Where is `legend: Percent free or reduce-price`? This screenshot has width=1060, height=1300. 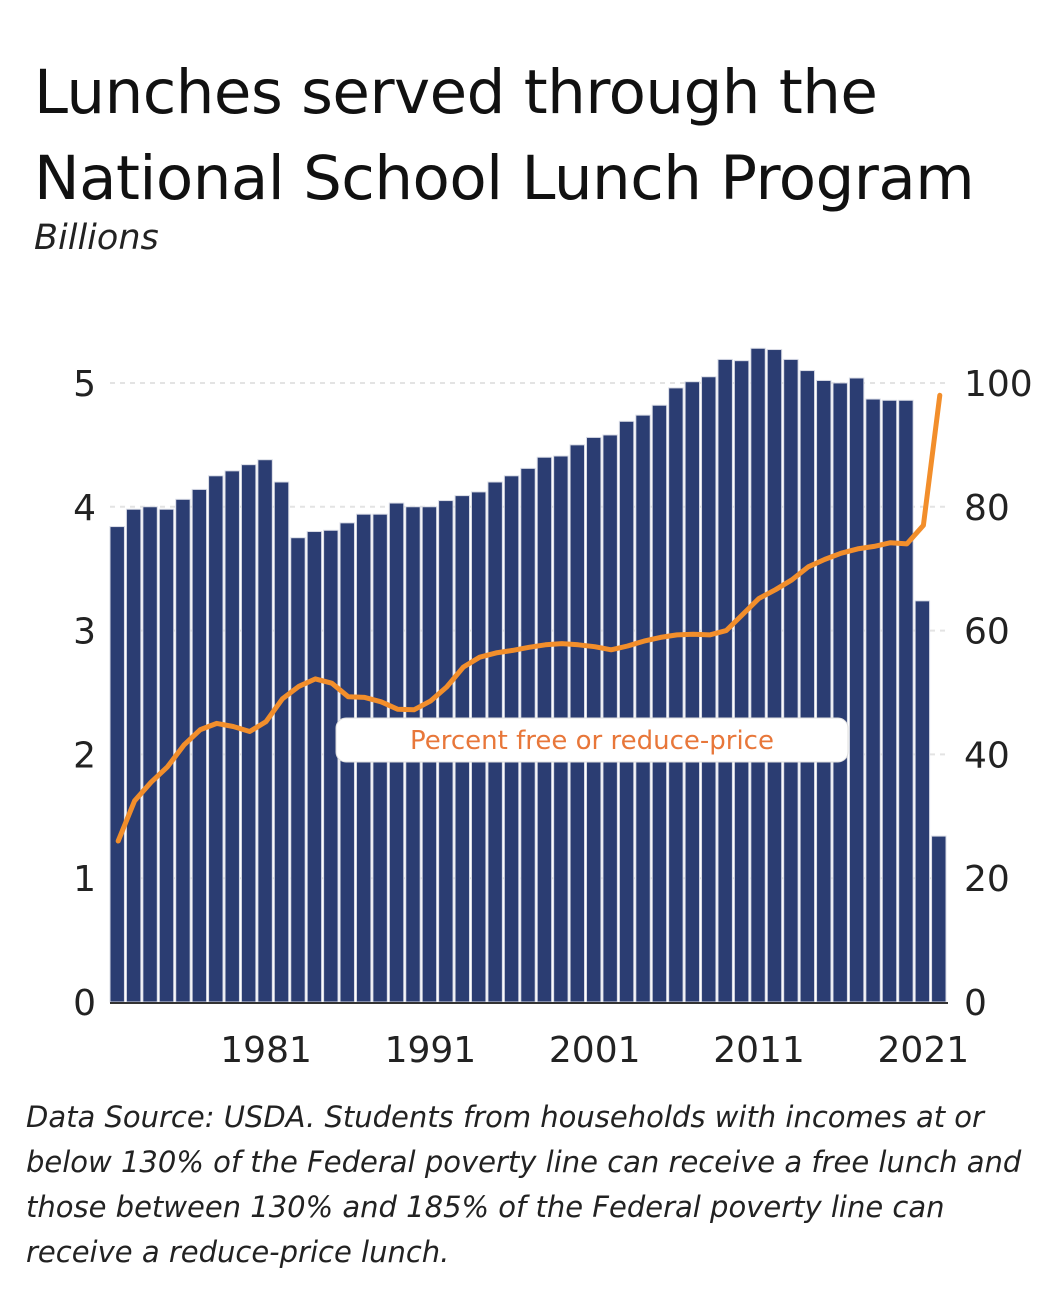 legend: Percent free or reduce-price is located at coordinates (592, 740).